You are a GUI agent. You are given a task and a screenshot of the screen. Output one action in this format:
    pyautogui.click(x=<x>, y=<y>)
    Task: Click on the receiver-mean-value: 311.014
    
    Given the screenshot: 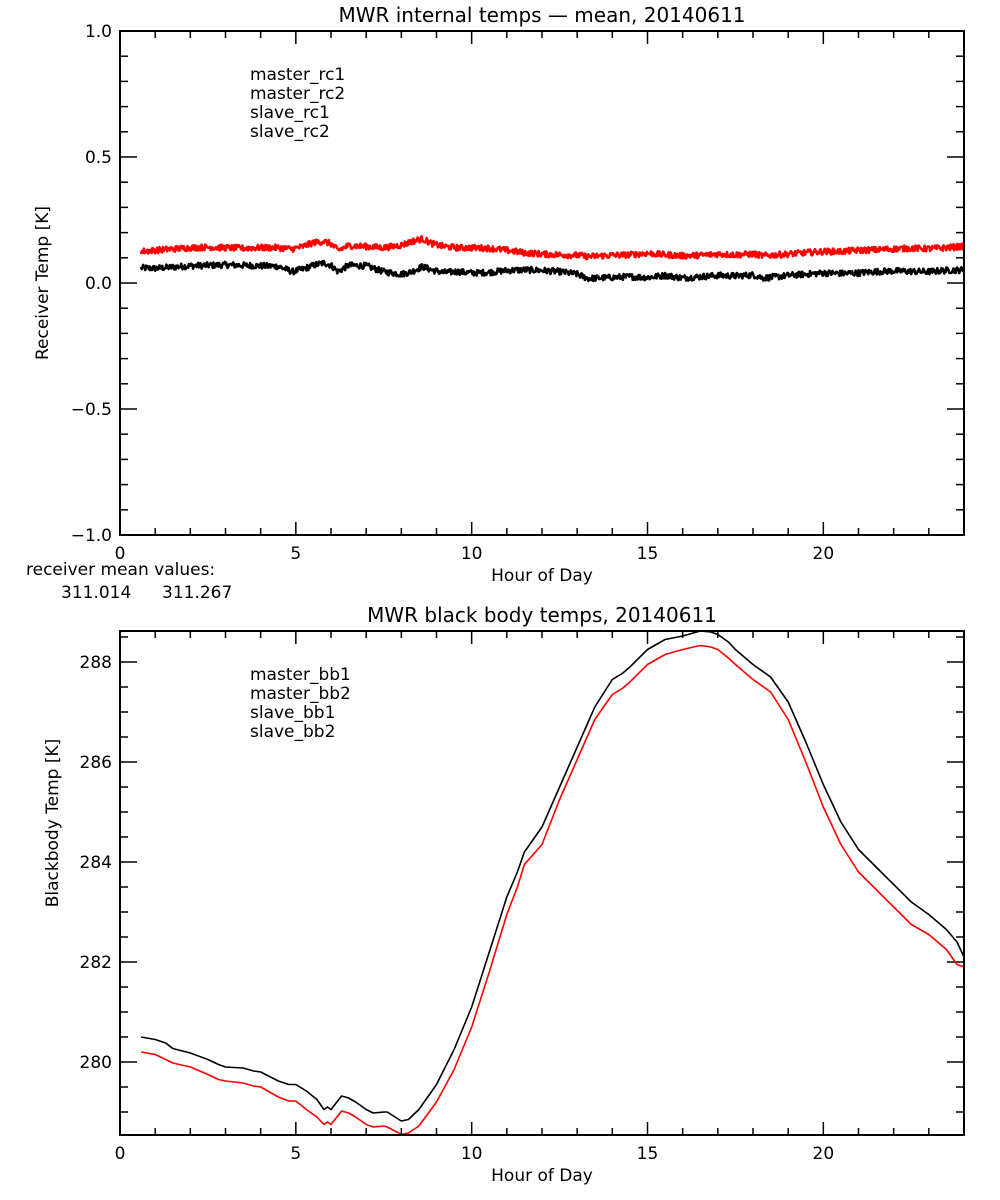 What is the action you would take?
    pyautogui.click(x=96, y=593)
    